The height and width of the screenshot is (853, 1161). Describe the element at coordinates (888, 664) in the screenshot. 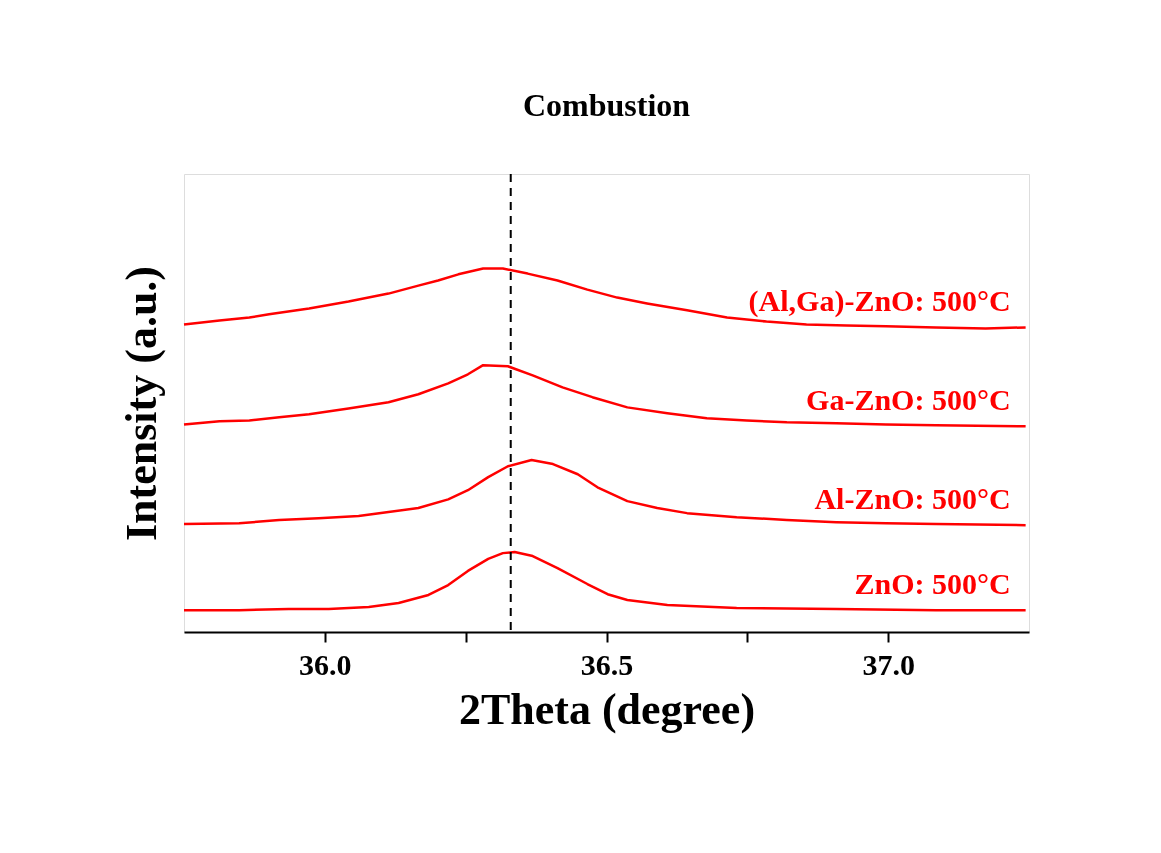

I see `x-tick-label: 37.0` at that location.